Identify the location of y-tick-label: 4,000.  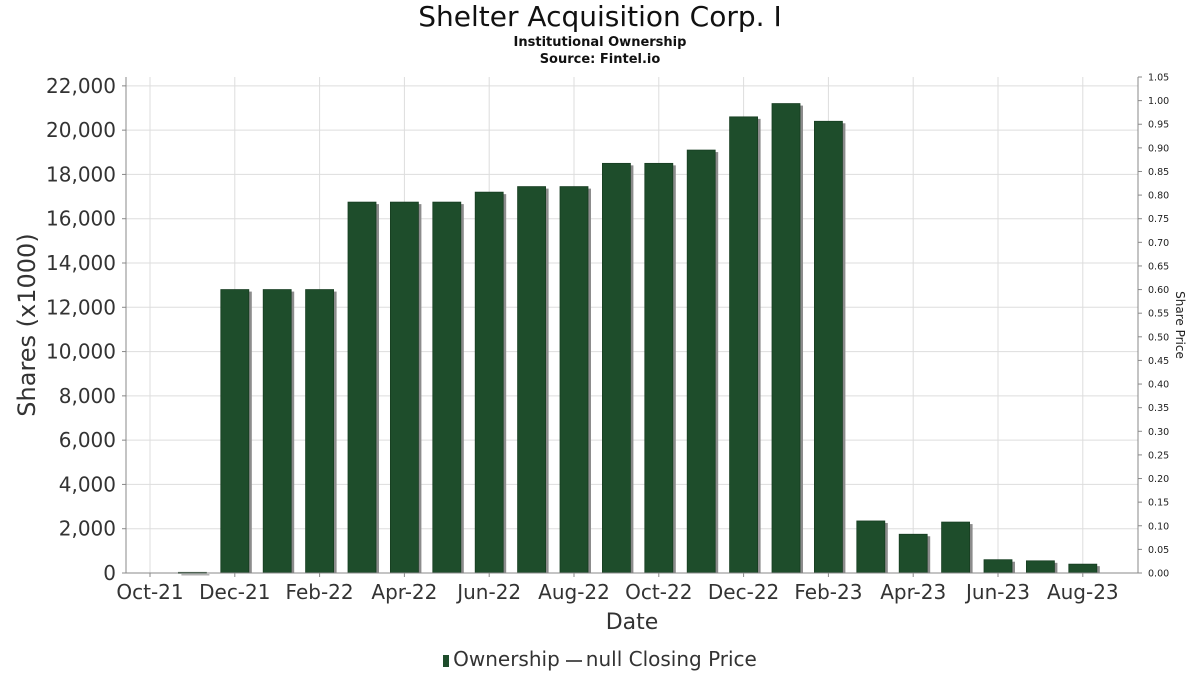
(87, 484).